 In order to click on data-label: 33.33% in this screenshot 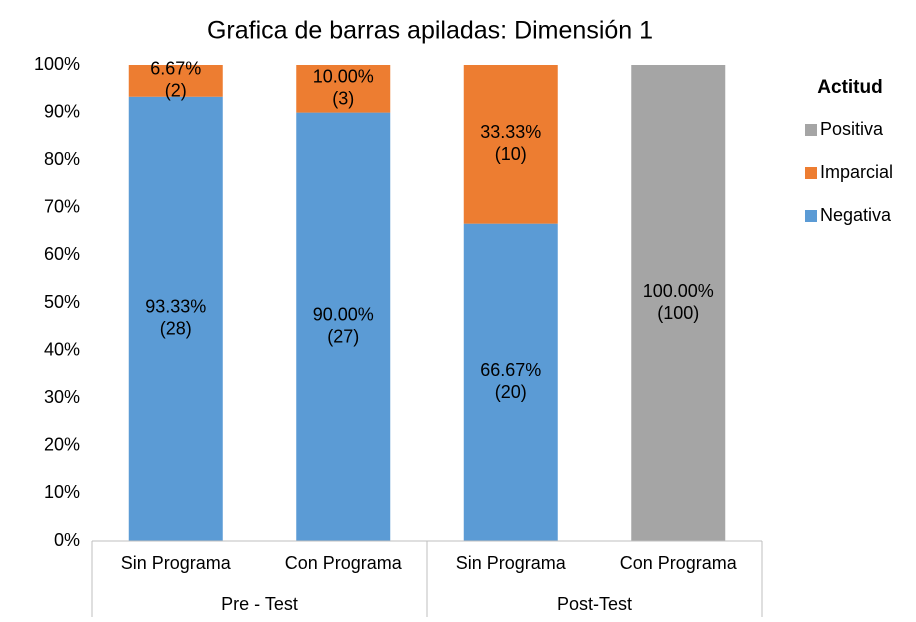, I will do `click(510, 132)`.